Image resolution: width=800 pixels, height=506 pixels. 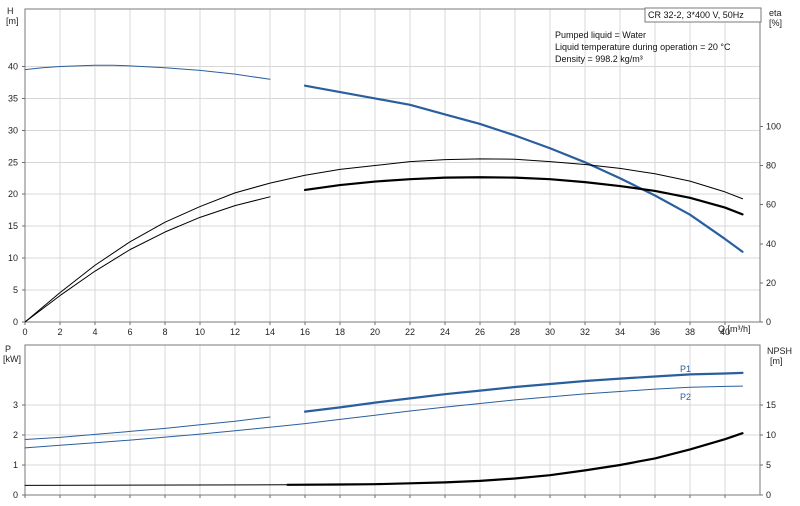 I want to click on annotation-density: Density = 998.2 kg/m³, so click(x=599, y=59).